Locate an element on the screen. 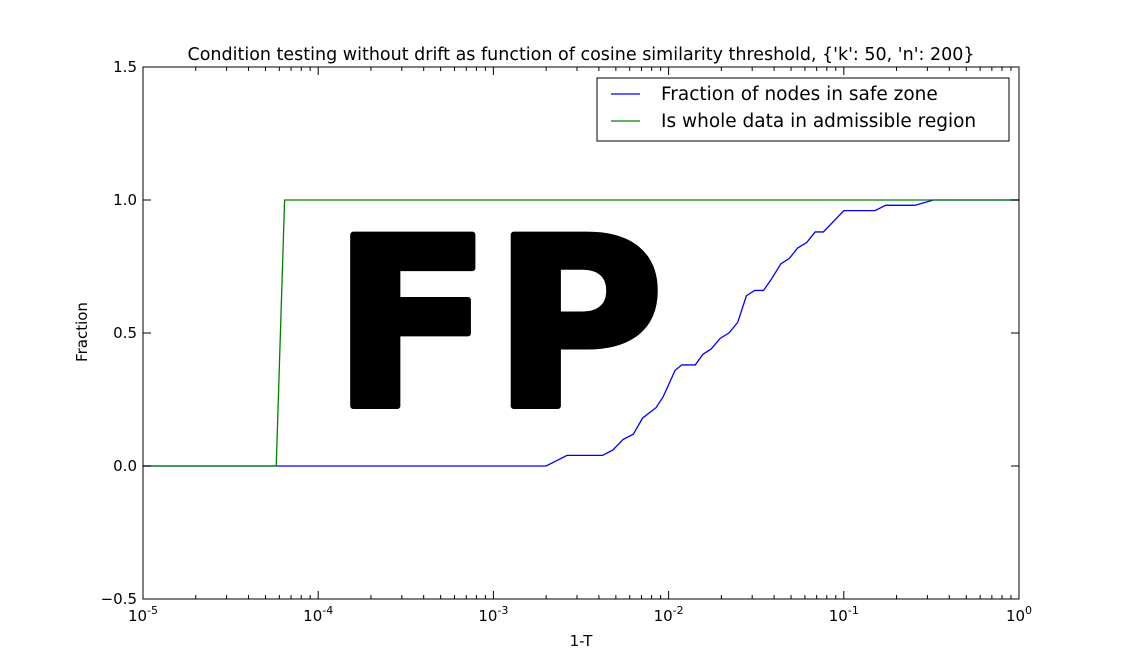  legend-box is located at coordinates (803, 109).